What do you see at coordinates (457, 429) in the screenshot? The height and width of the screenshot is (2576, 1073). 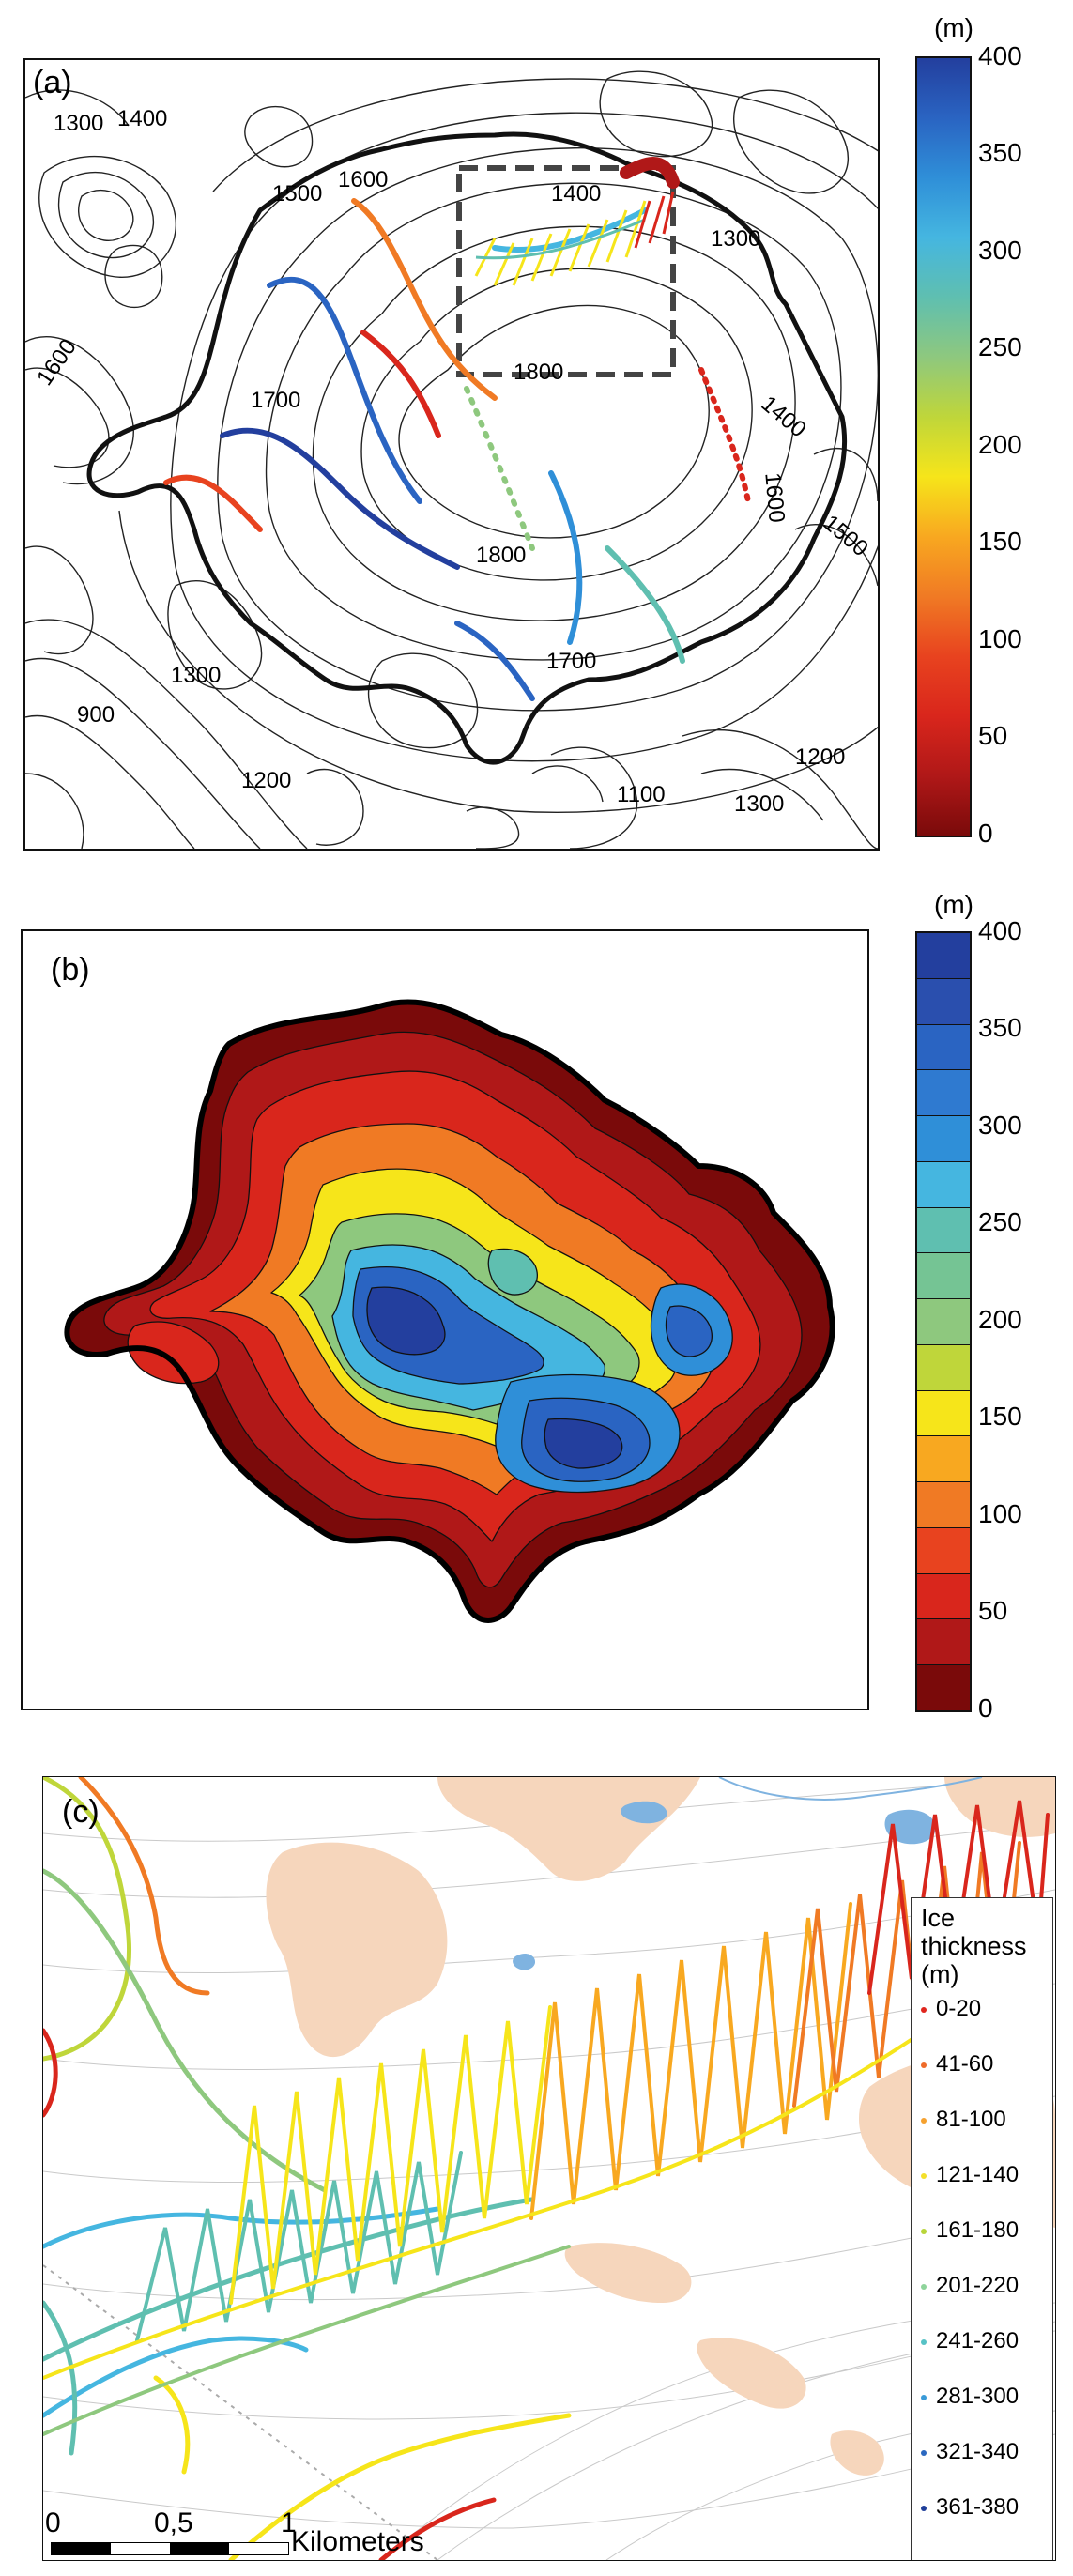 I see `radar-tracks` at bounding box center [457, 429].